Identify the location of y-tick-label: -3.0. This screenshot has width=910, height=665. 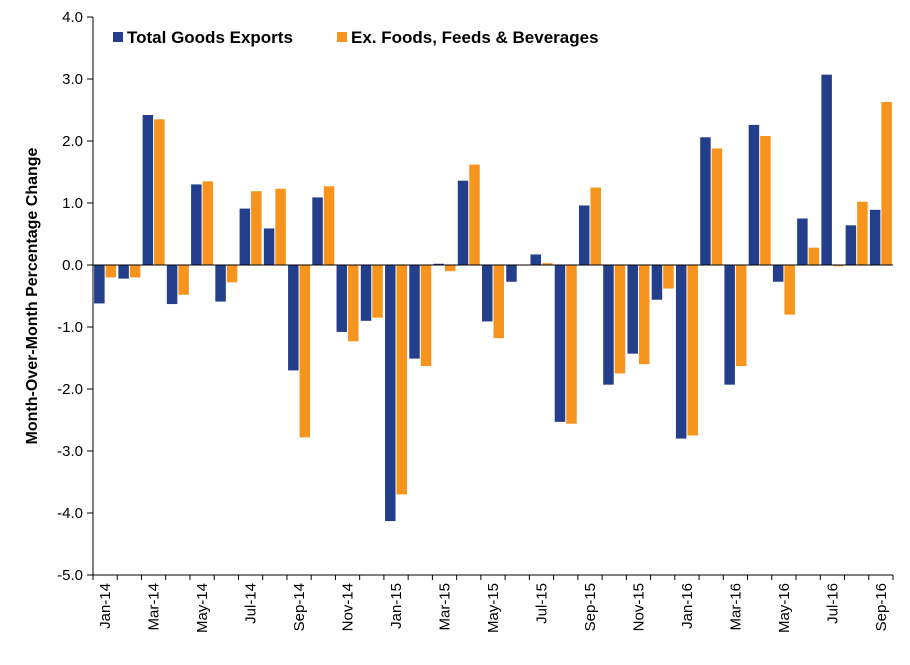
(70, 451).